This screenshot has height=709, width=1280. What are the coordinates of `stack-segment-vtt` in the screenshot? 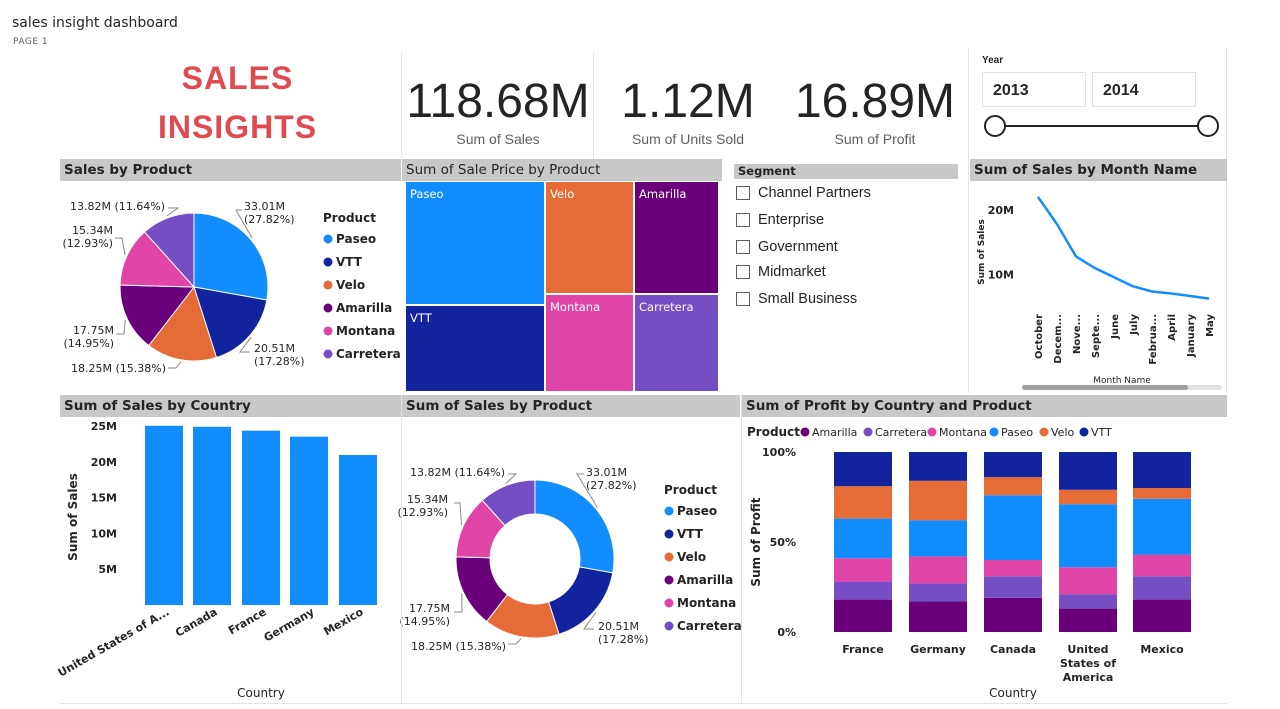 It's located at (938, 466).